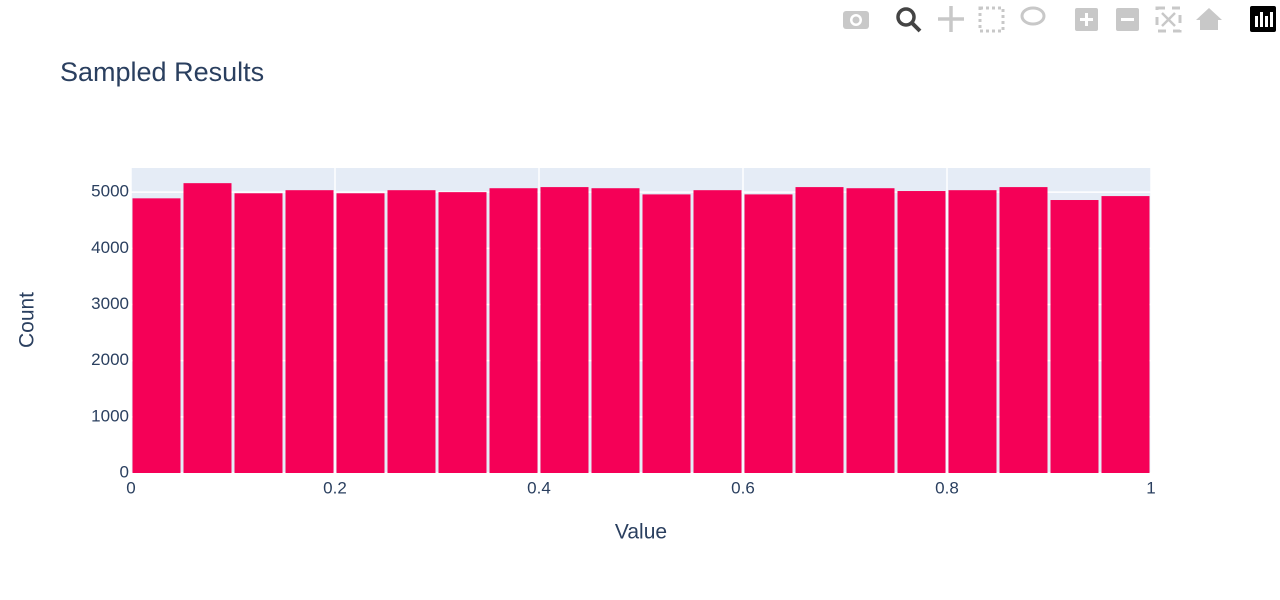  I want to click on zoom-button, so click(909, 20).